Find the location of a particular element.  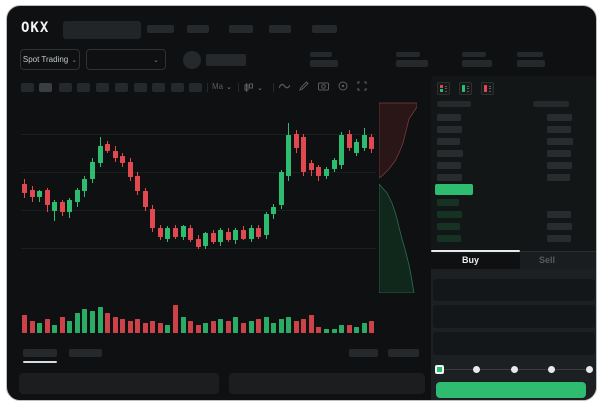

book-bids-icon is located at coordinates (465, 88).